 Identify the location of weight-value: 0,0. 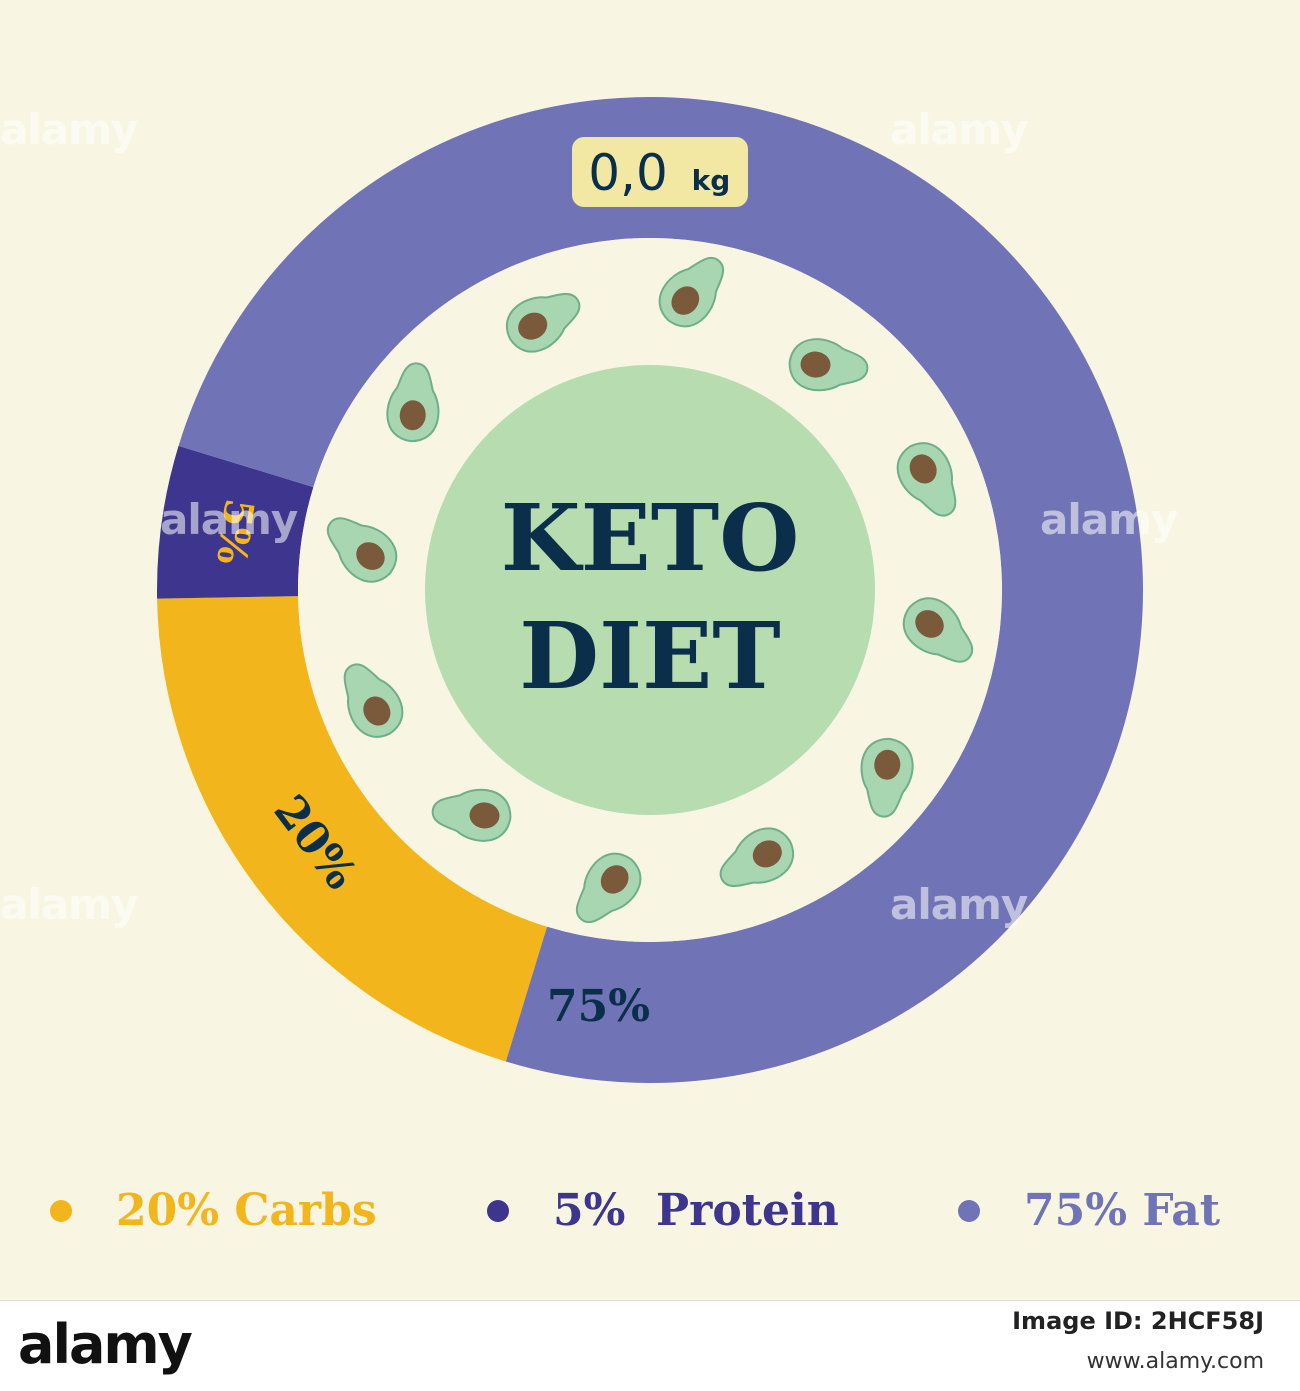
(628, 173).